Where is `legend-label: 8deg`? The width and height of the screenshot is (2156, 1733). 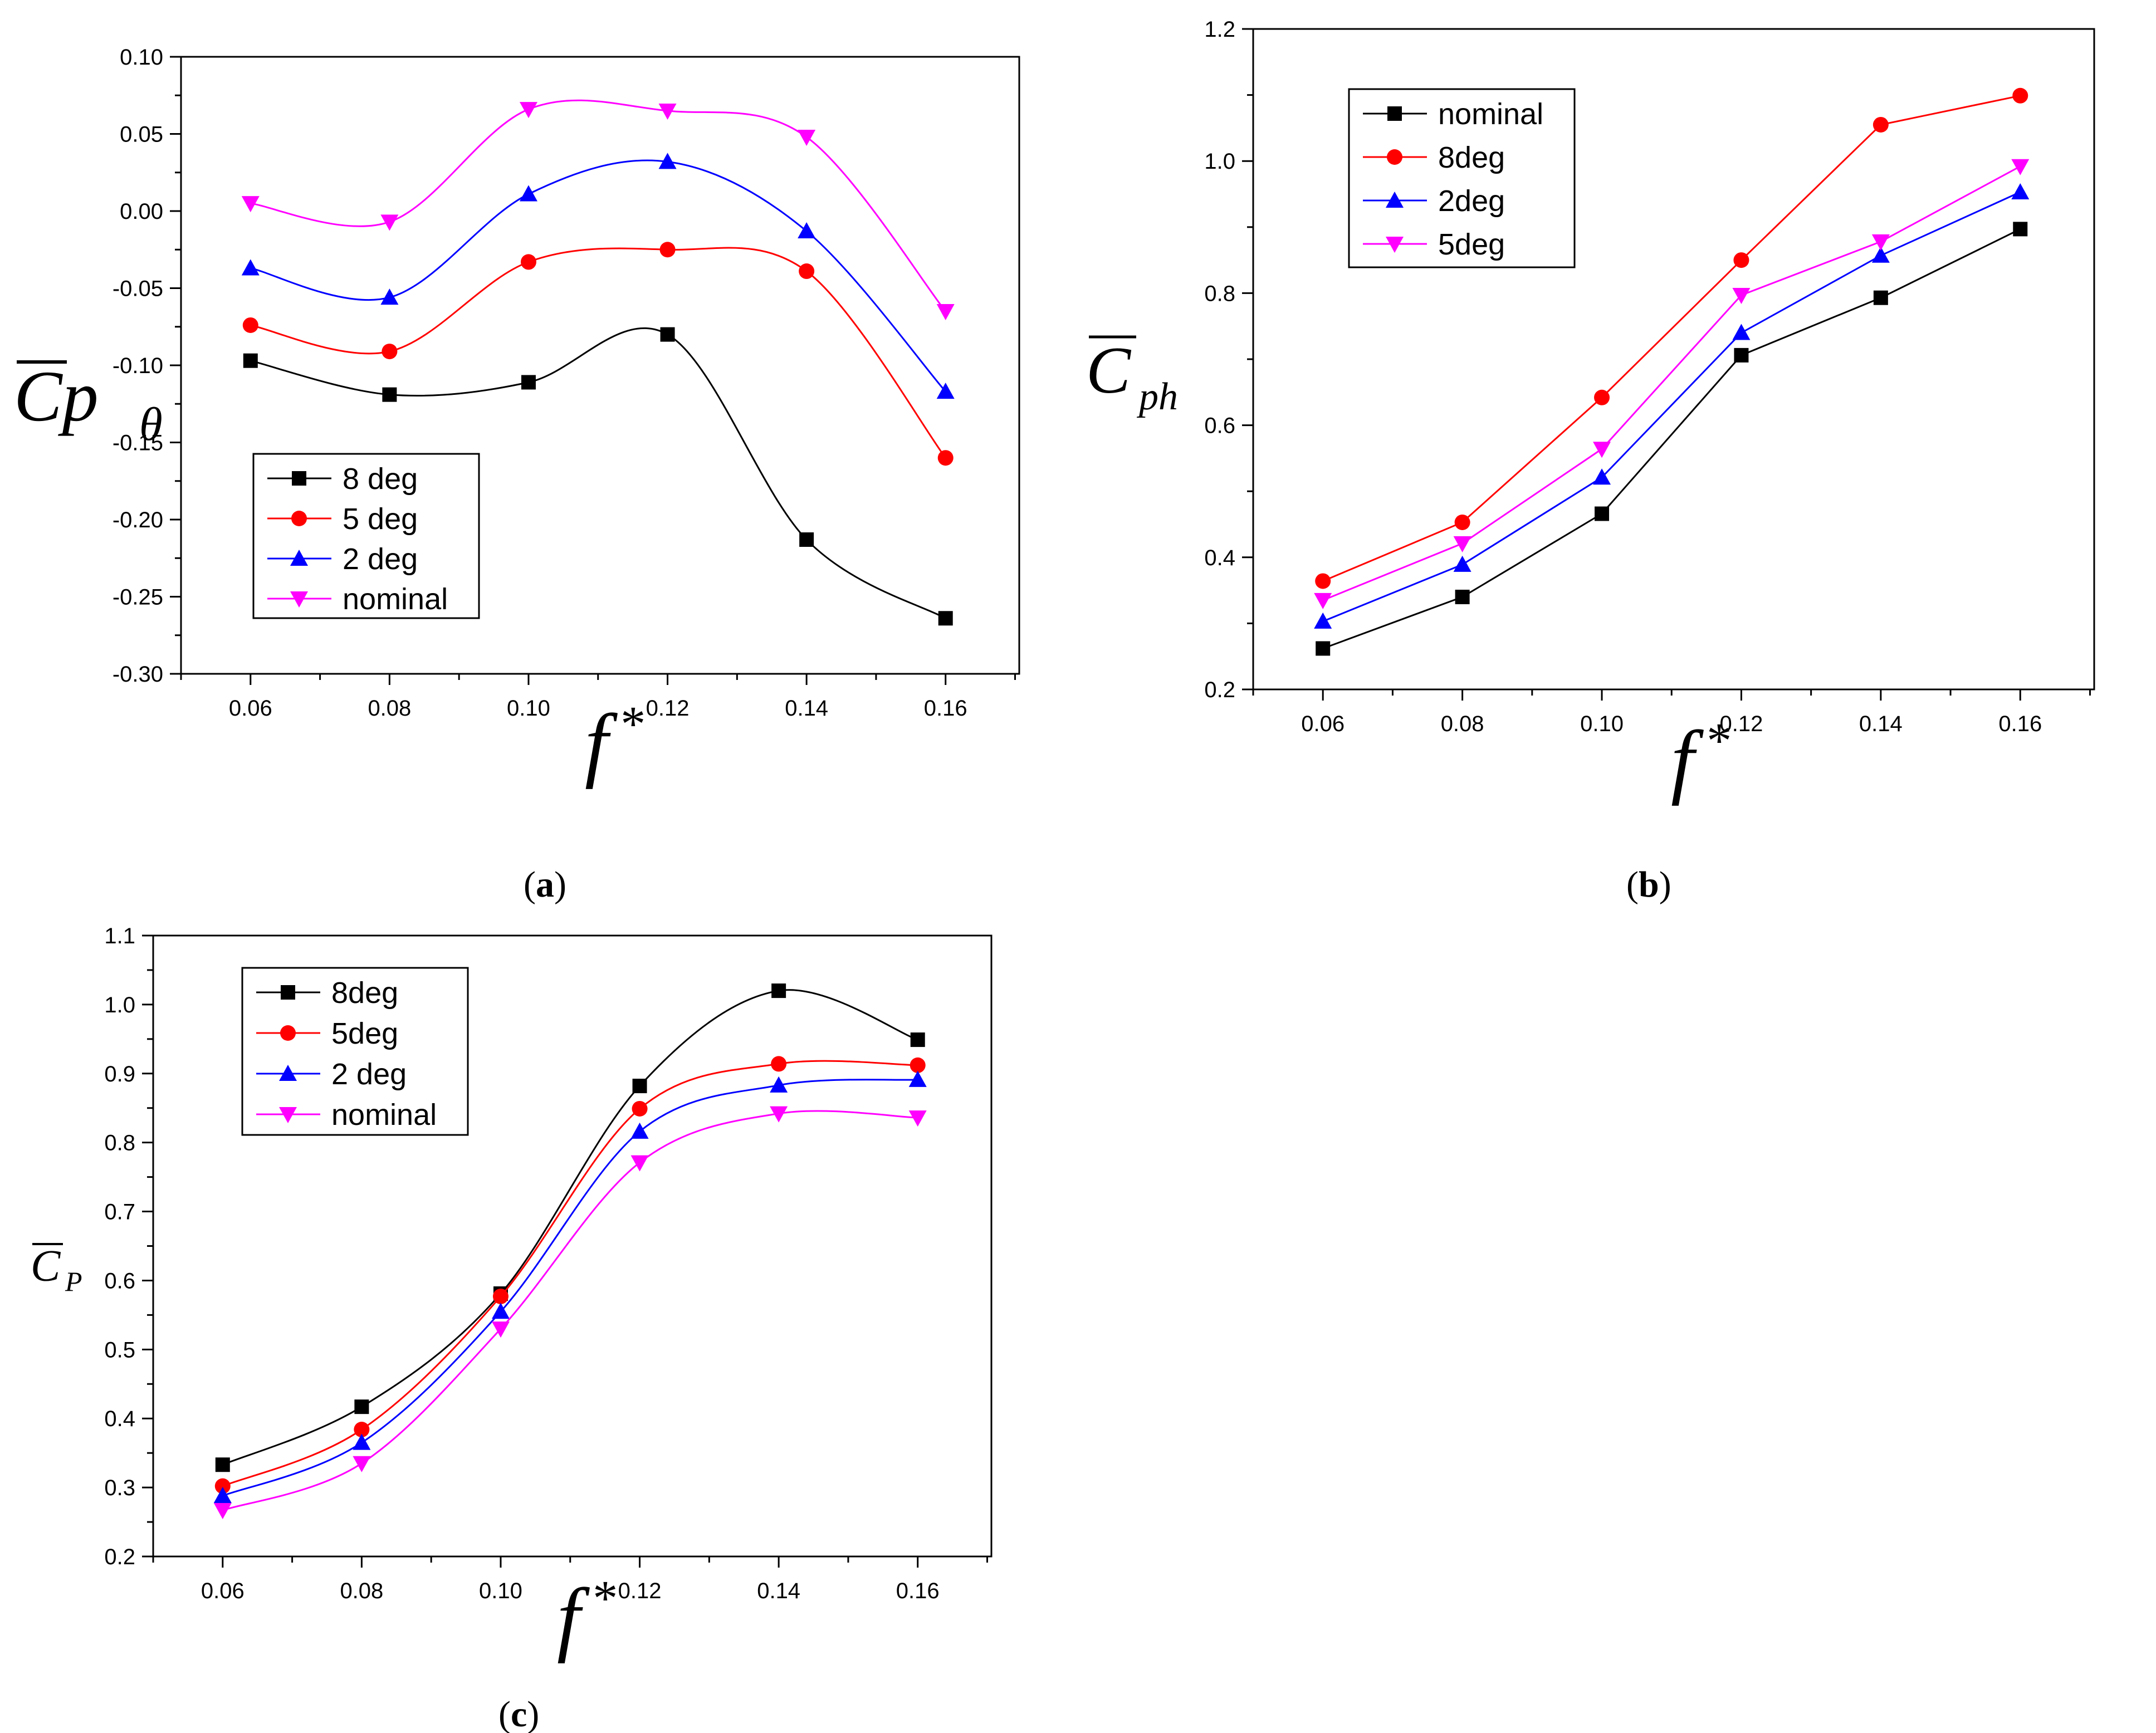 legend-label: 8deg is located at coordinates (364, 993).